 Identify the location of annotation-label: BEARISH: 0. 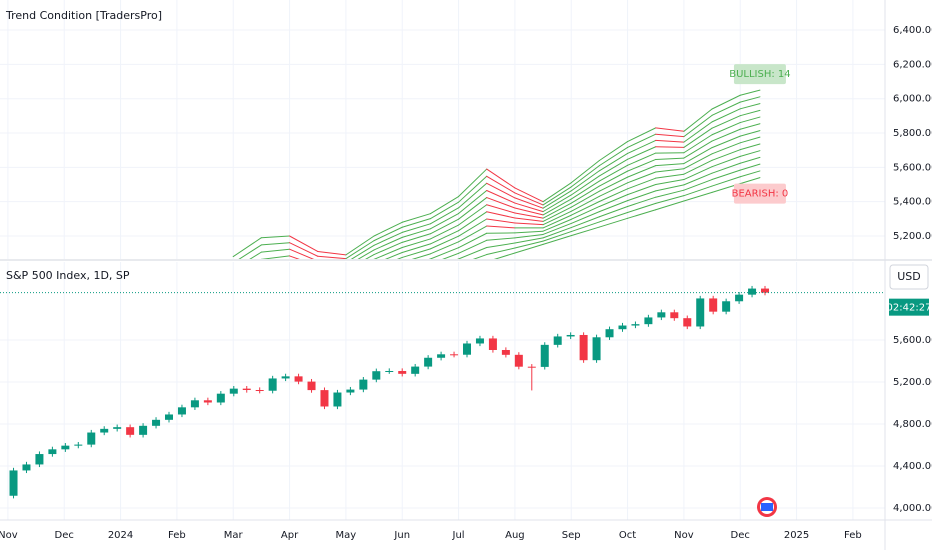
(760, 194).